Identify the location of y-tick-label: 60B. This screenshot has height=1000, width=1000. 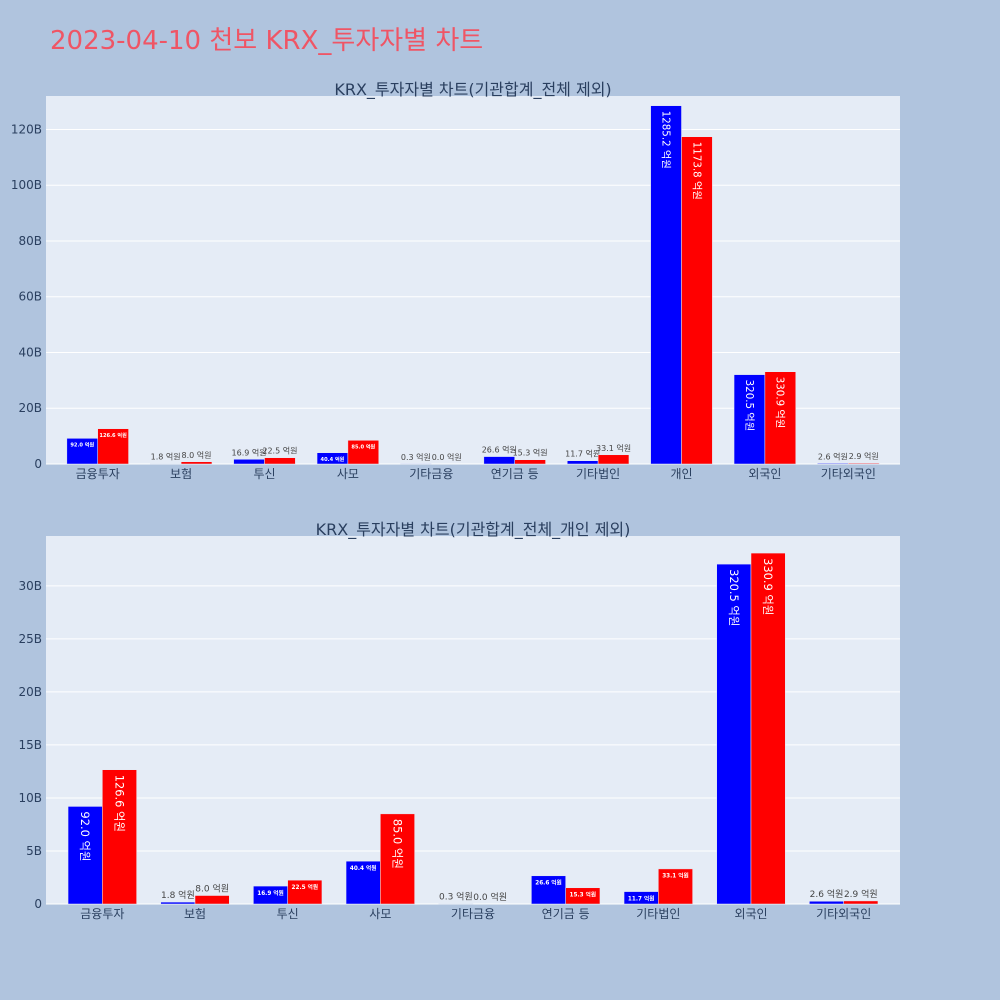
(30, 297).